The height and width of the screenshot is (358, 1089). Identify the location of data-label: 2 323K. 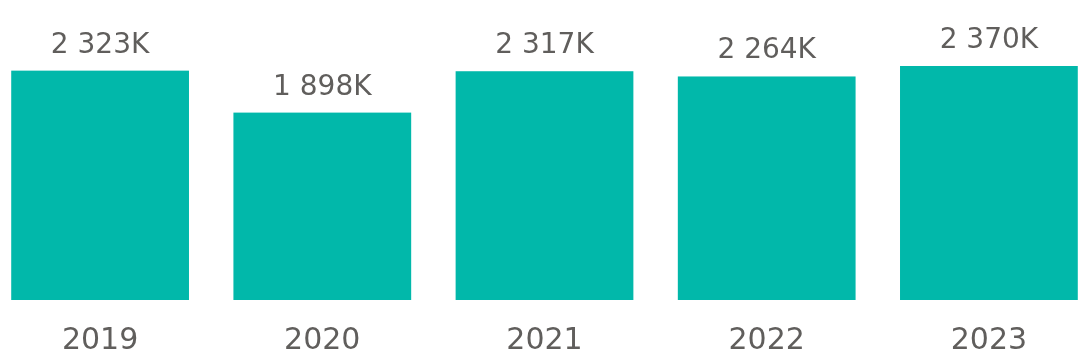
(100, 43).